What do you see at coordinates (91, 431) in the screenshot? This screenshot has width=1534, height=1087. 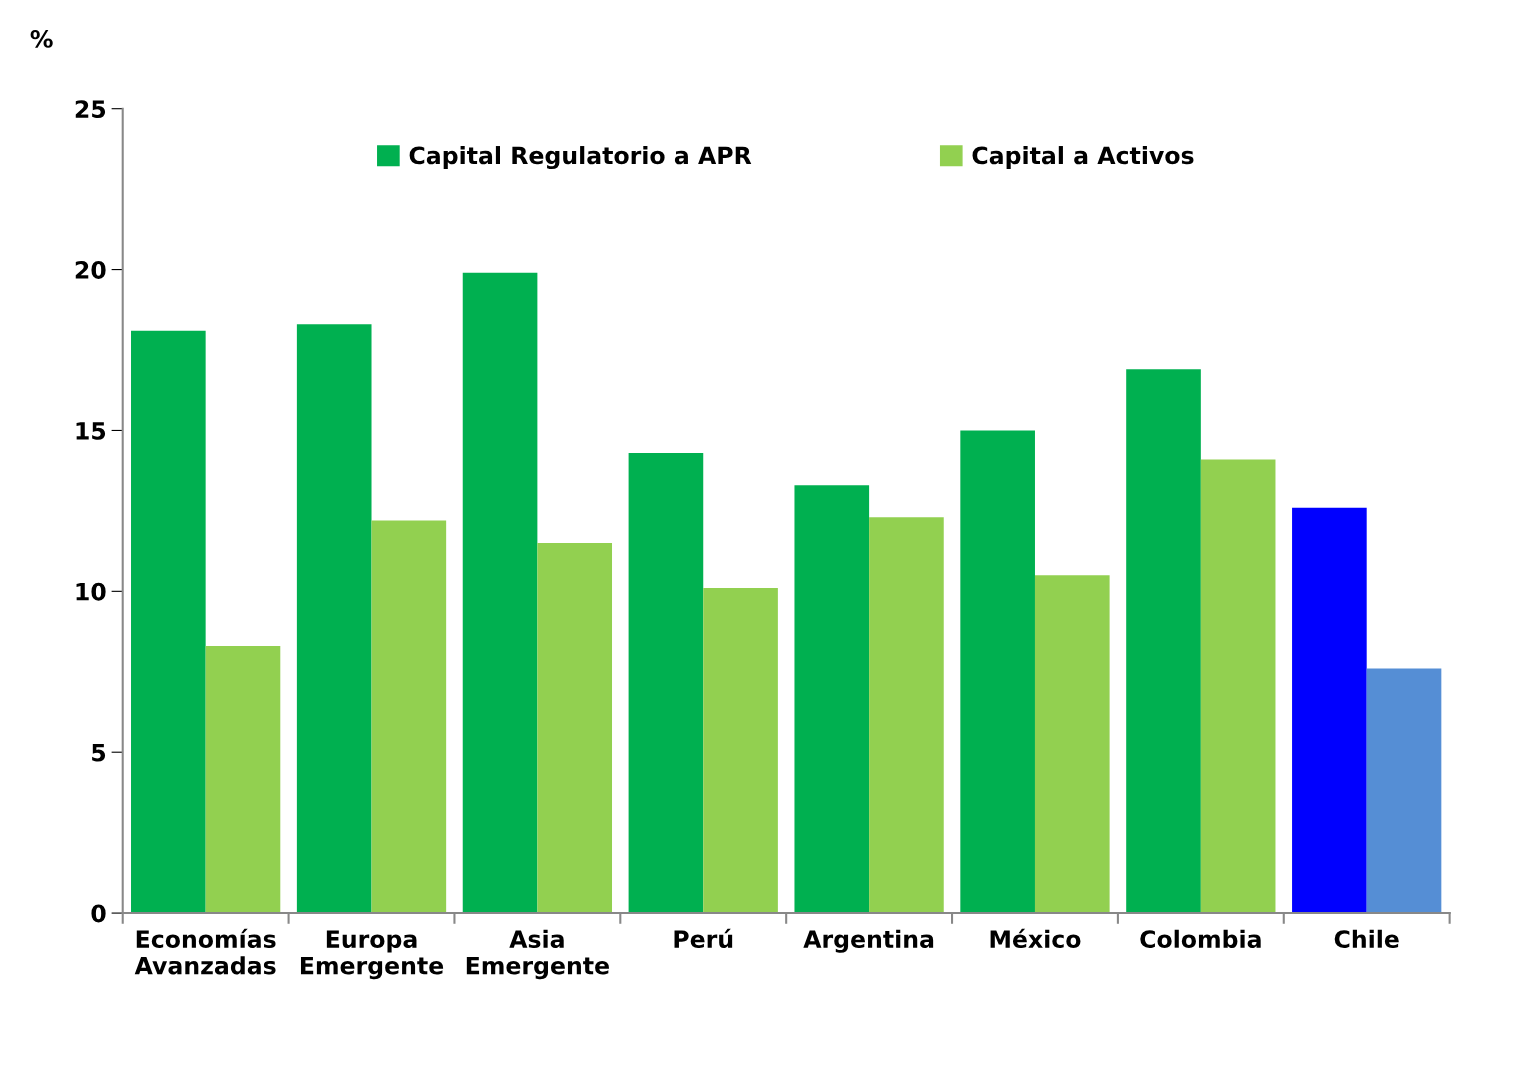 I see `y-tick-label: 15` at bounding box center [91, 431].